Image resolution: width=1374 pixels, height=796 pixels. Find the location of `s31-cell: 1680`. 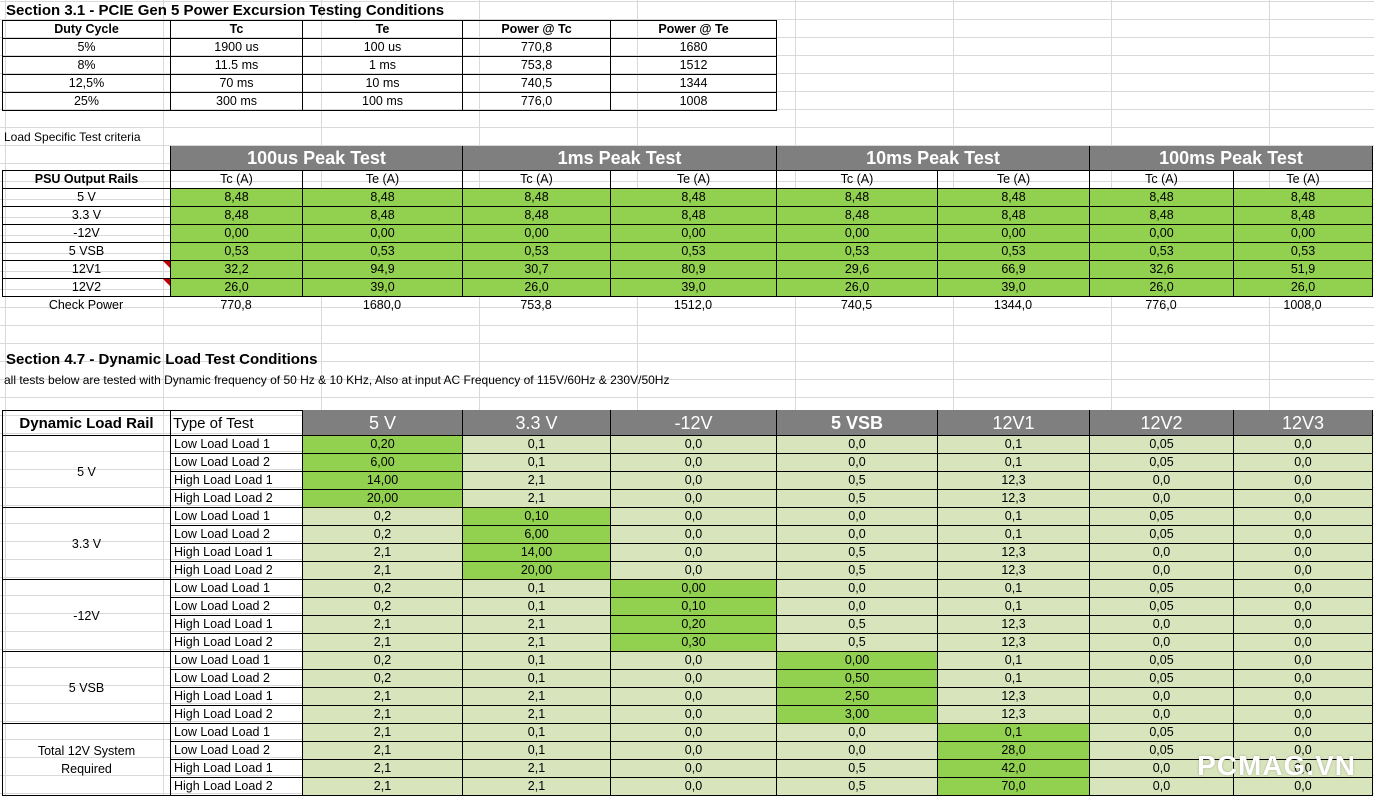

s31-cell: 1680 is located at coordinates (693, 47).